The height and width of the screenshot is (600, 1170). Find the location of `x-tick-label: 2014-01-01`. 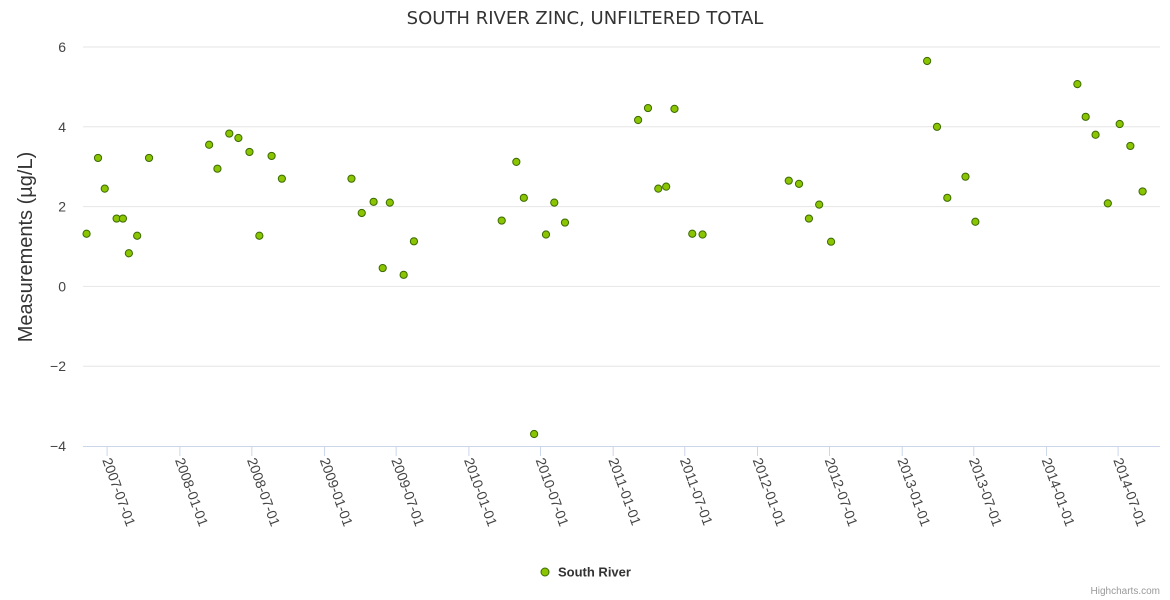

x-tick-label: 2014-01-01 is located at coordinates (1059, 492).